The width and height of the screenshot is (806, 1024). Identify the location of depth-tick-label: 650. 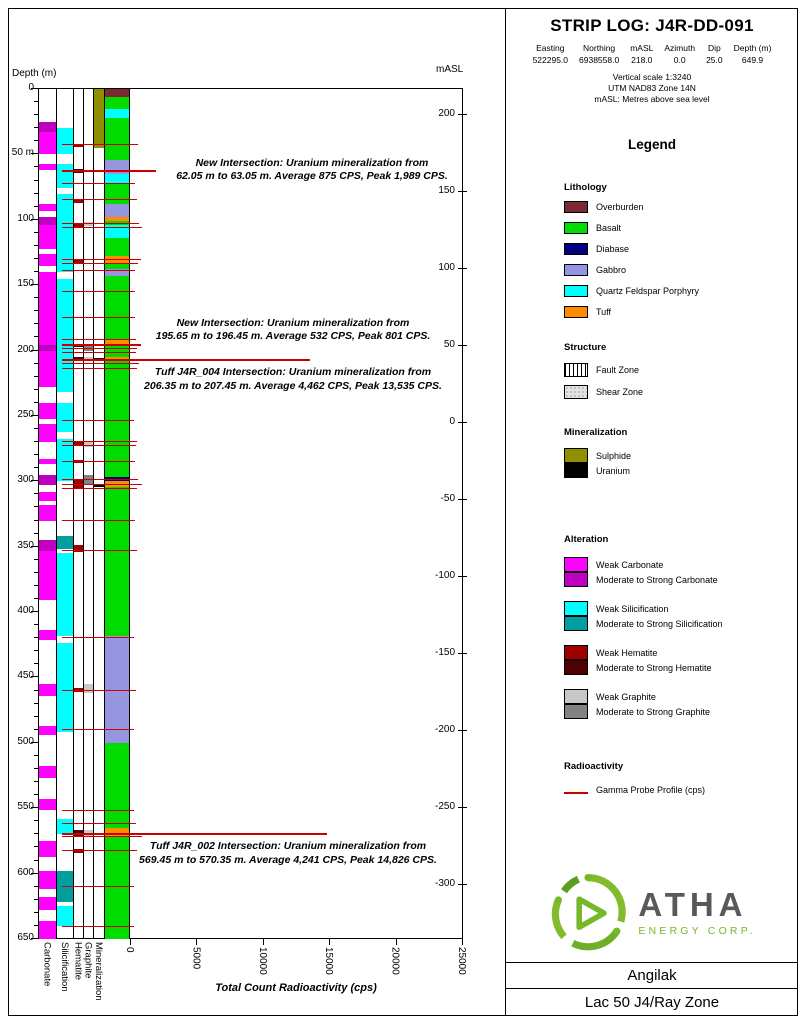
(25, 937).